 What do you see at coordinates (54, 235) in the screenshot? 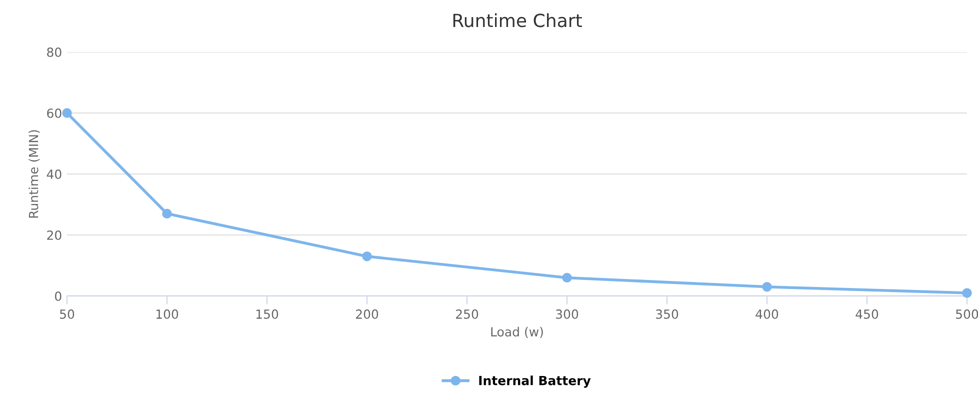
I see `y-tick-label: 20` at bounding box center [54, 235].